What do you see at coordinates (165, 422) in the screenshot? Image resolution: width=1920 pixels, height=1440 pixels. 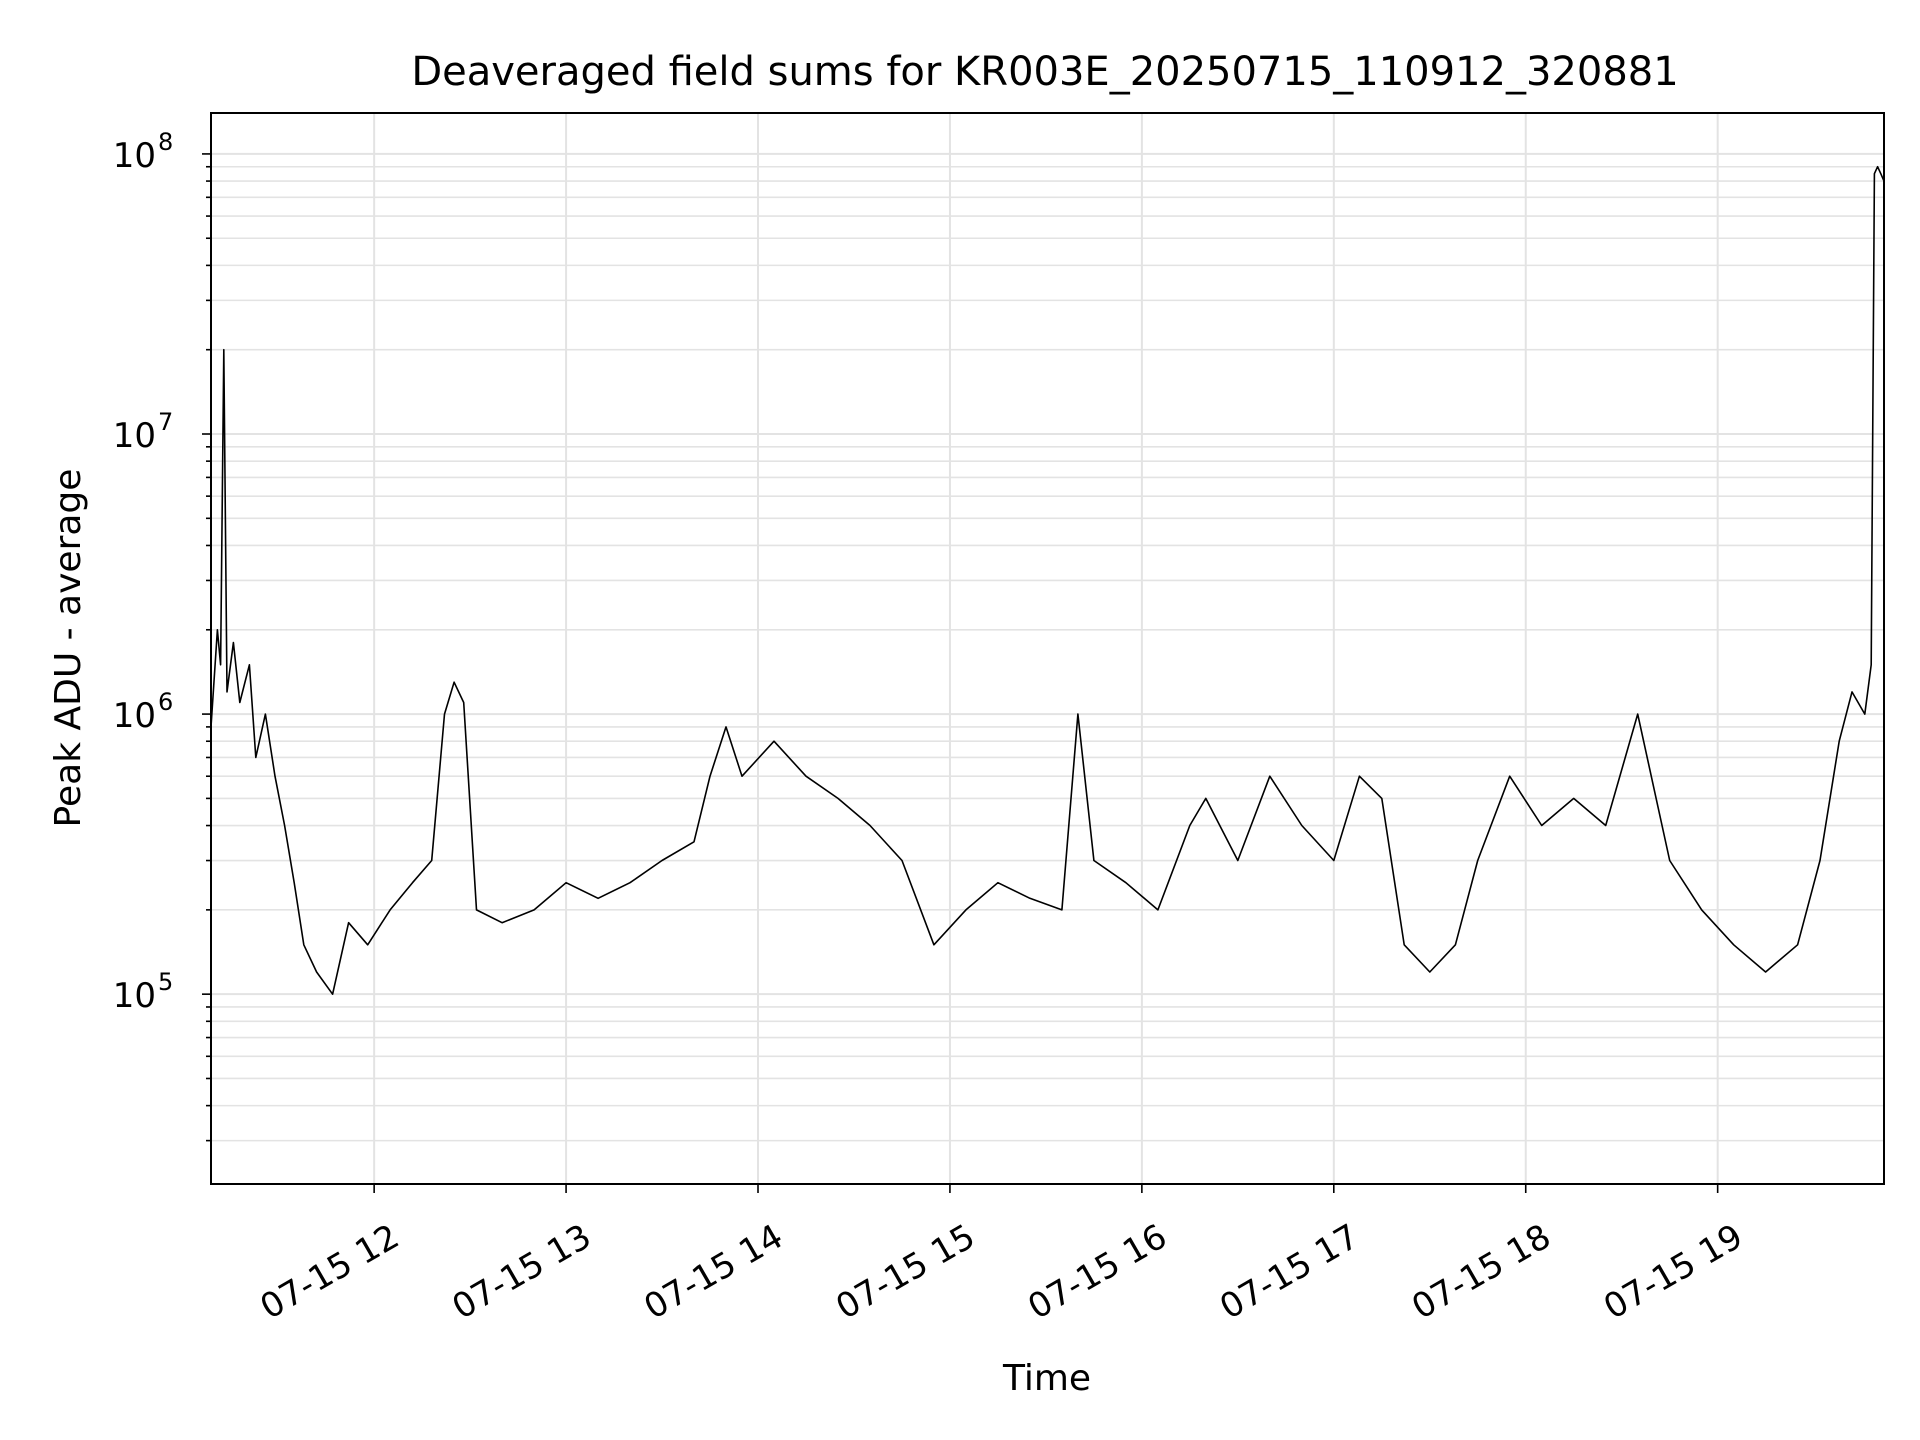 I see `y-tick-label-exponent: 7` at bounding box center [165, 422].